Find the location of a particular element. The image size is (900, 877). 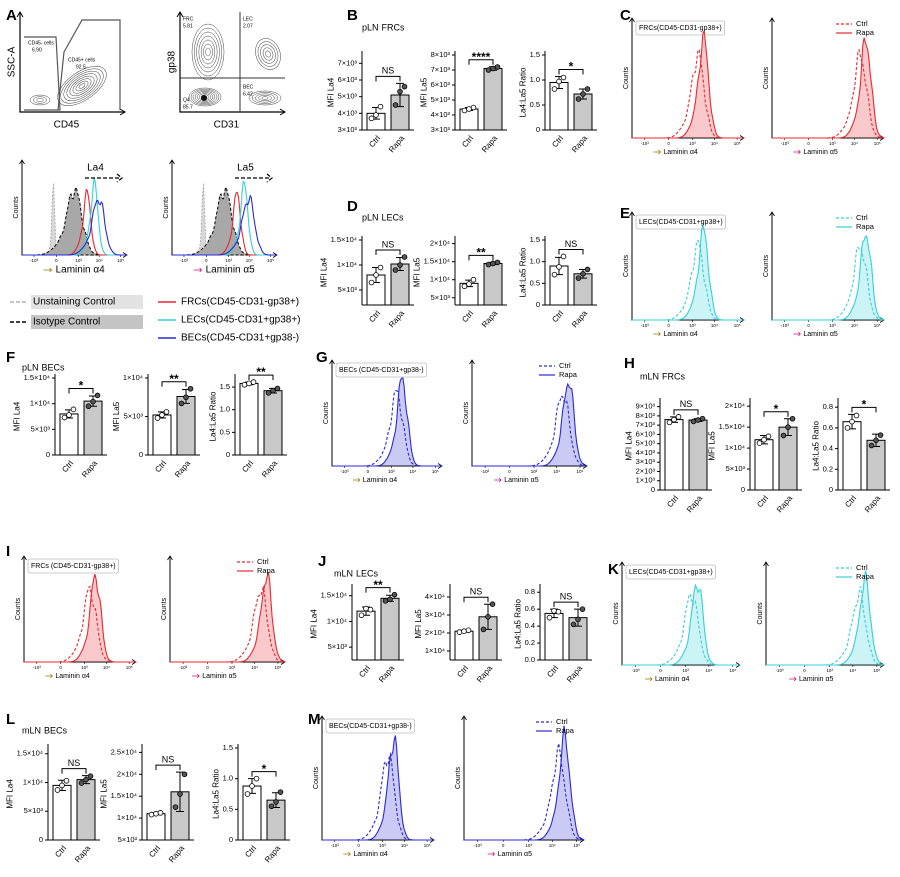

axis is located at coordinates (232, 62).